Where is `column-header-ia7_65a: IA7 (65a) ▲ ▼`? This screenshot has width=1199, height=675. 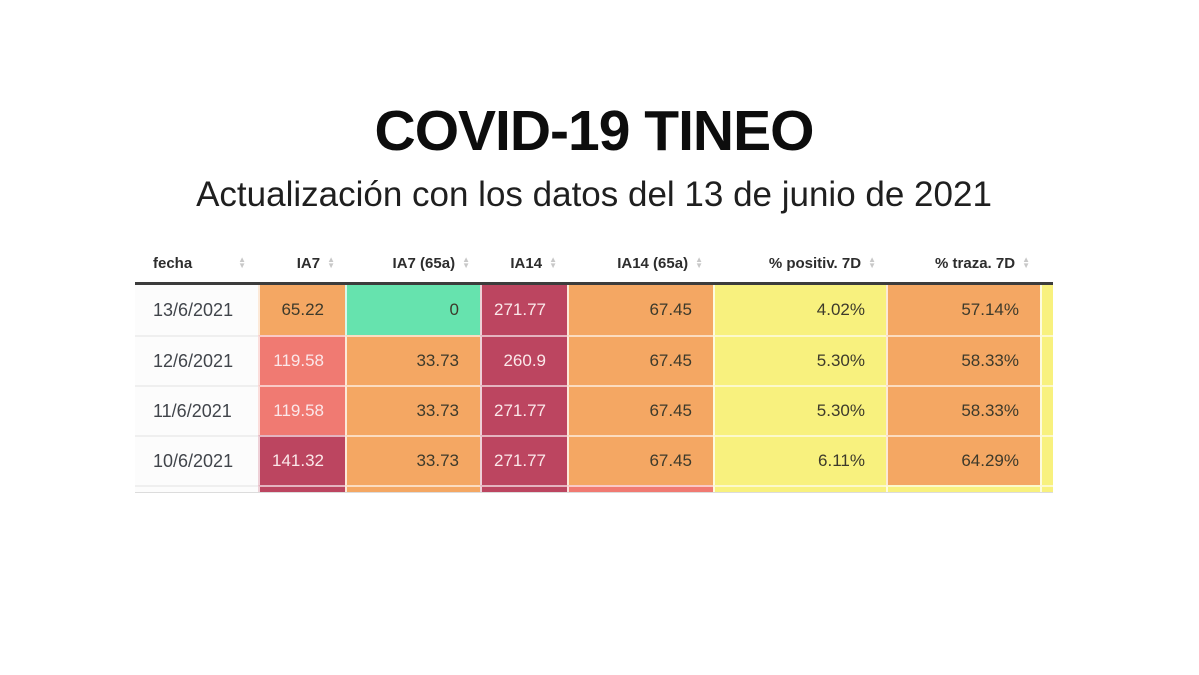
column-header-ia7_65a: IA7 (65a) ▲ ▼ is located at coordinates (412, 263).